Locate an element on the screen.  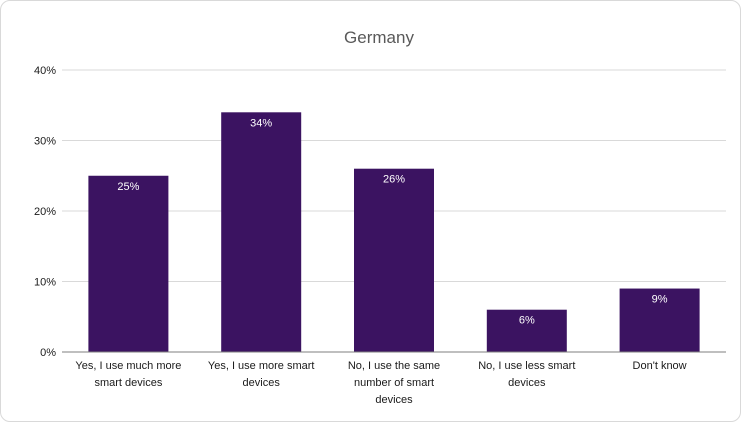
x-category-label: Yes, I use more smart is located at coordinates (261, 366).